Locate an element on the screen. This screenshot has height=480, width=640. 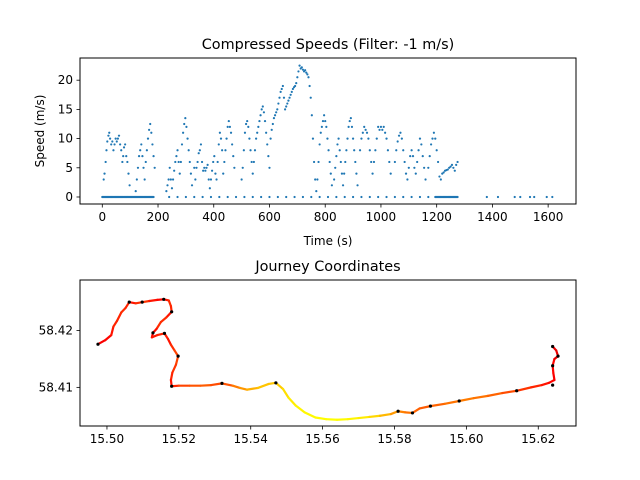
journey-chart-title: Journey Coordinates is located at coordinates (327, 267).